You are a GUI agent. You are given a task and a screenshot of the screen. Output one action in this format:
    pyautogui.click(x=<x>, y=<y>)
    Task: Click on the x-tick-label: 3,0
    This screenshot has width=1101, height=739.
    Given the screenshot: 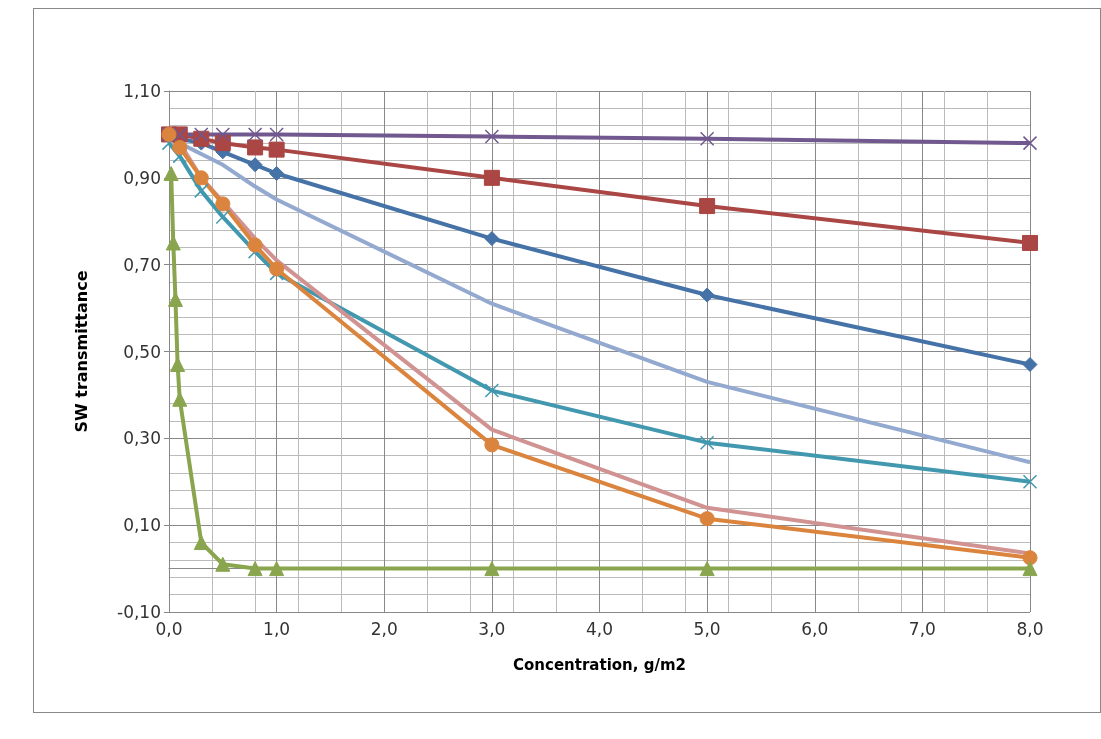 What is the action you would take?
    pyautogui.click(x=492, y=628)
    